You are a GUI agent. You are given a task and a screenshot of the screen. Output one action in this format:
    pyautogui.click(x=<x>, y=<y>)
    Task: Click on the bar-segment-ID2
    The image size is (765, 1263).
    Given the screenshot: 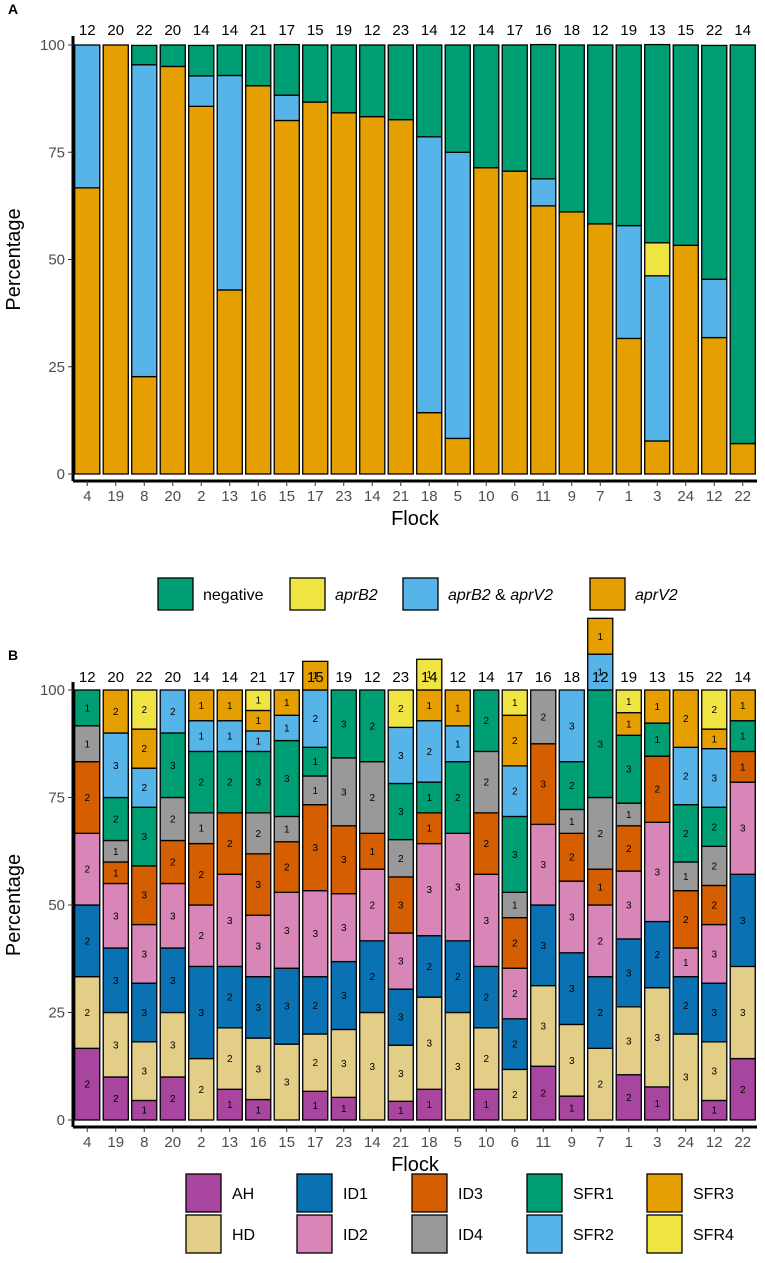 What is the action you would take?
    pyautogui.click(x=628, y=905)
    